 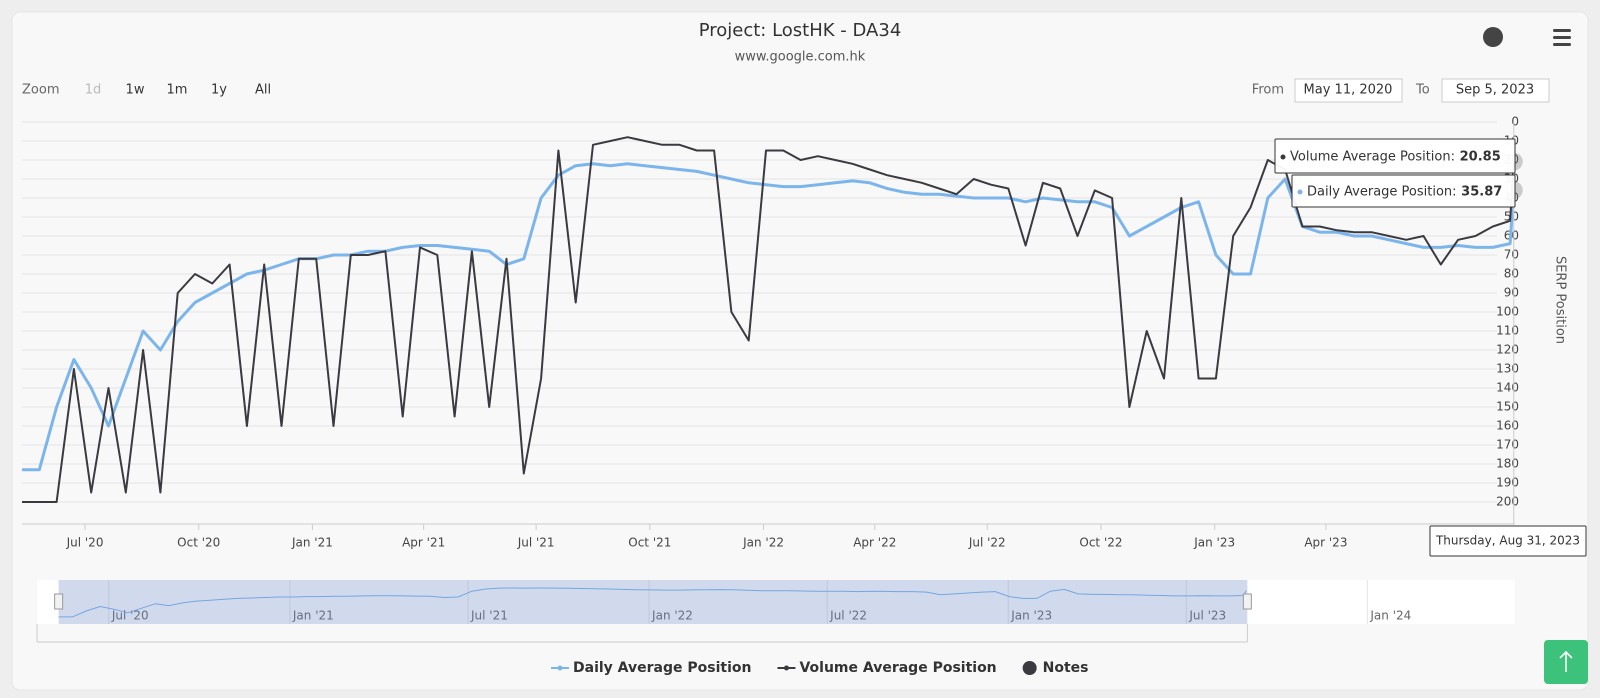 I want to click on legend-label: Daily Average Position, so click(x=662, y=668).